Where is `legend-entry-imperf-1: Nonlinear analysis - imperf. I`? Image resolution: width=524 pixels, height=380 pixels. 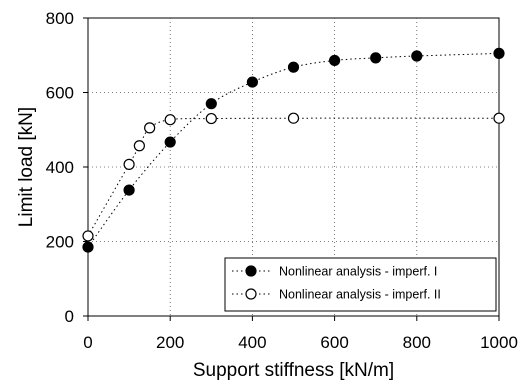 legend-entry-imperf-1: Nonlinear analysis - imperf. I is located at coordinates (334, 272).